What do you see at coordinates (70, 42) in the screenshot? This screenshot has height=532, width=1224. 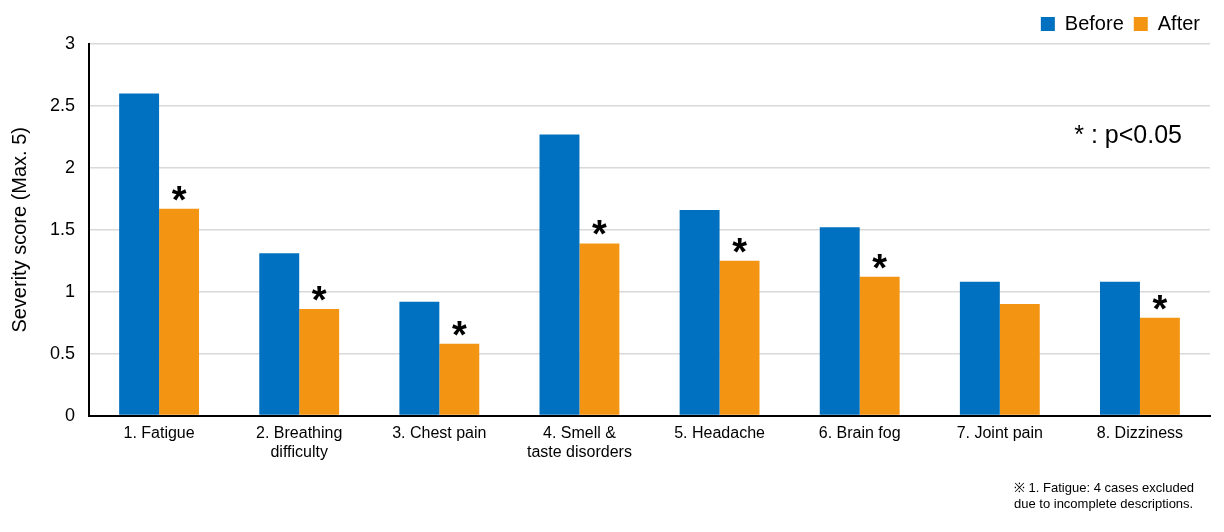 I see `y-tick-label: 3` at bounding box center [70, 42].